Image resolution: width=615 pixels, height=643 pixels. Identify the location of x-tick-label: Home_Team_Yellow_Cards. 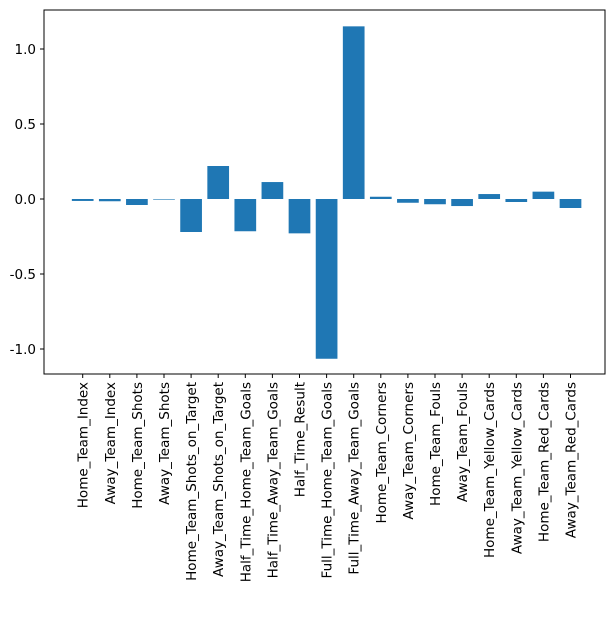
(490, 470).